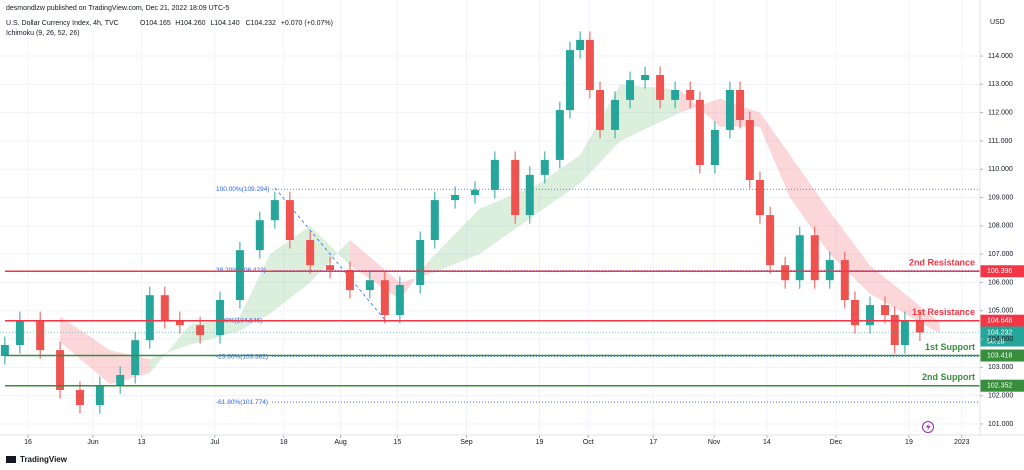  Describe the element at coordinates (962, 442) in the screenshot. I see `x-tick-label: 2023` at that location.